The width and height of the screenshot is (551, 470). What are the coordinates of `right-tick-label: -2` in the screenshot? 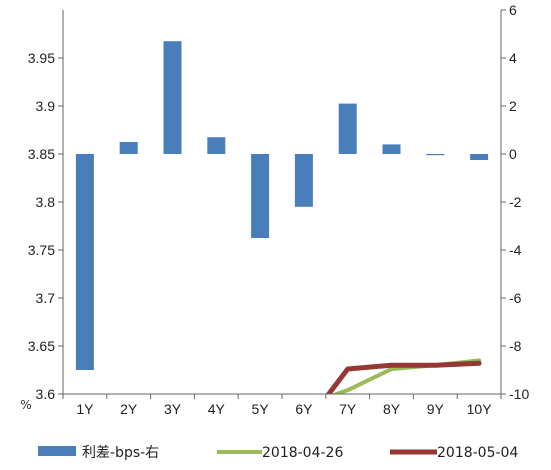 It's located at (515, 202).